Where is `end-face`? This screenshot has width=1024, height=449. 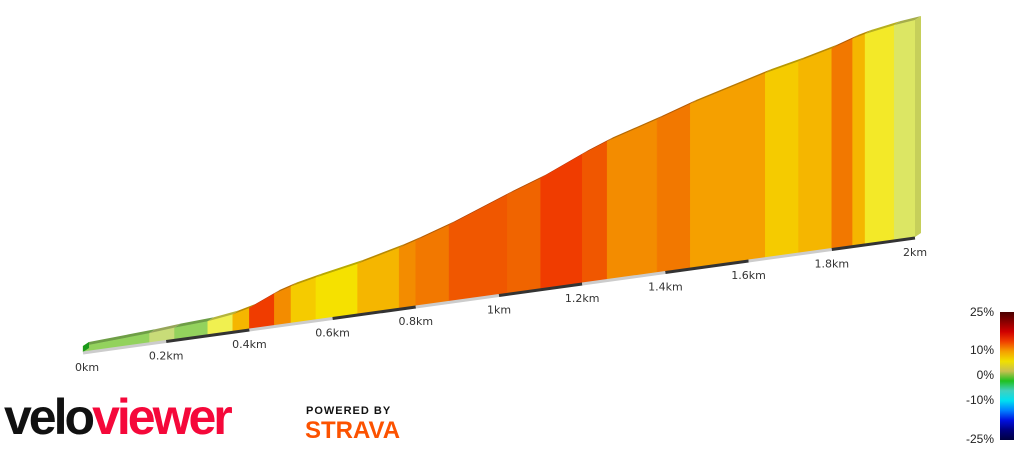 end-face is located at coordinates (918, 126).